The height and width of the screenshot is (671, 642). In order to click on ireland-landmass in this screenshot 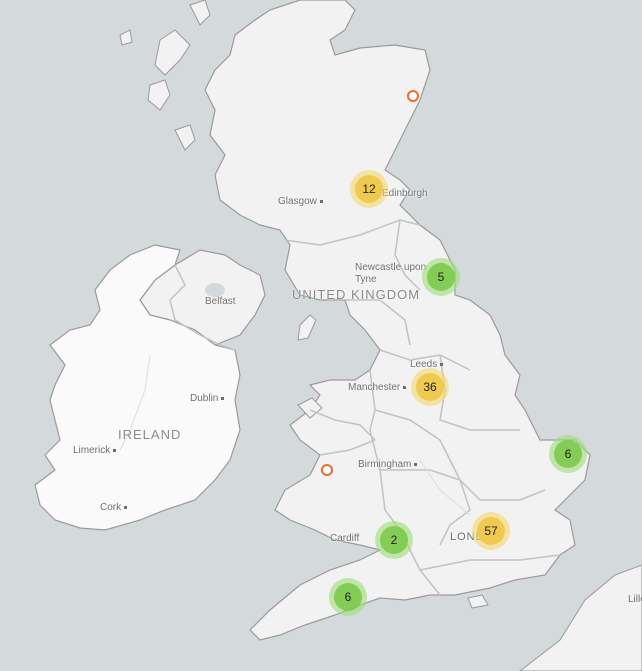, I will do `click(137, 387)`.